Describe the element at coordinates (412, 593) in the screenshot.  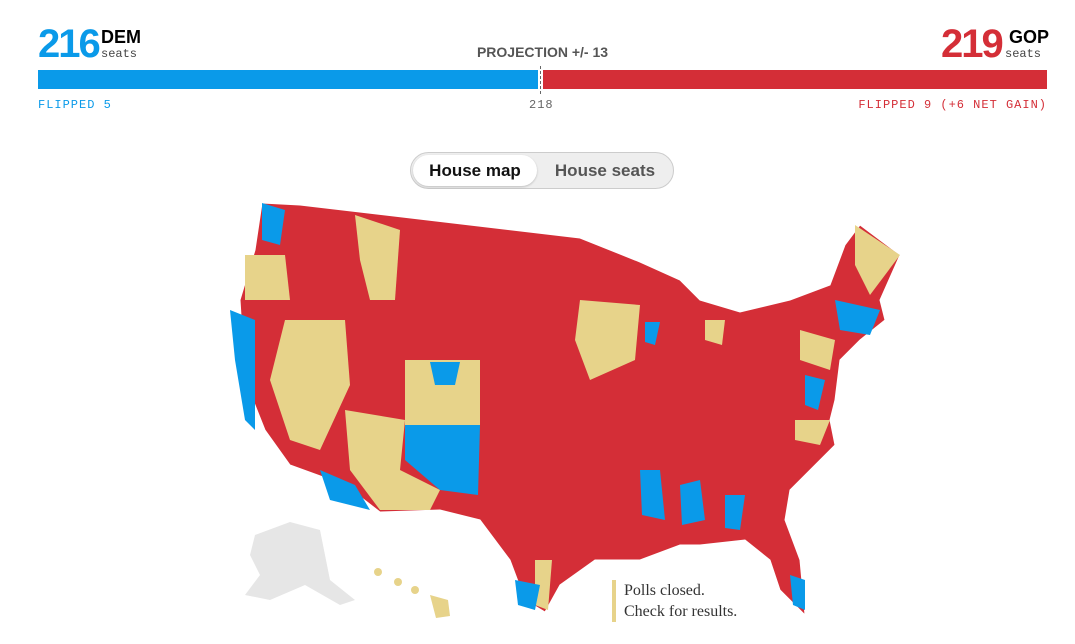
I see `hawaii` at that location.